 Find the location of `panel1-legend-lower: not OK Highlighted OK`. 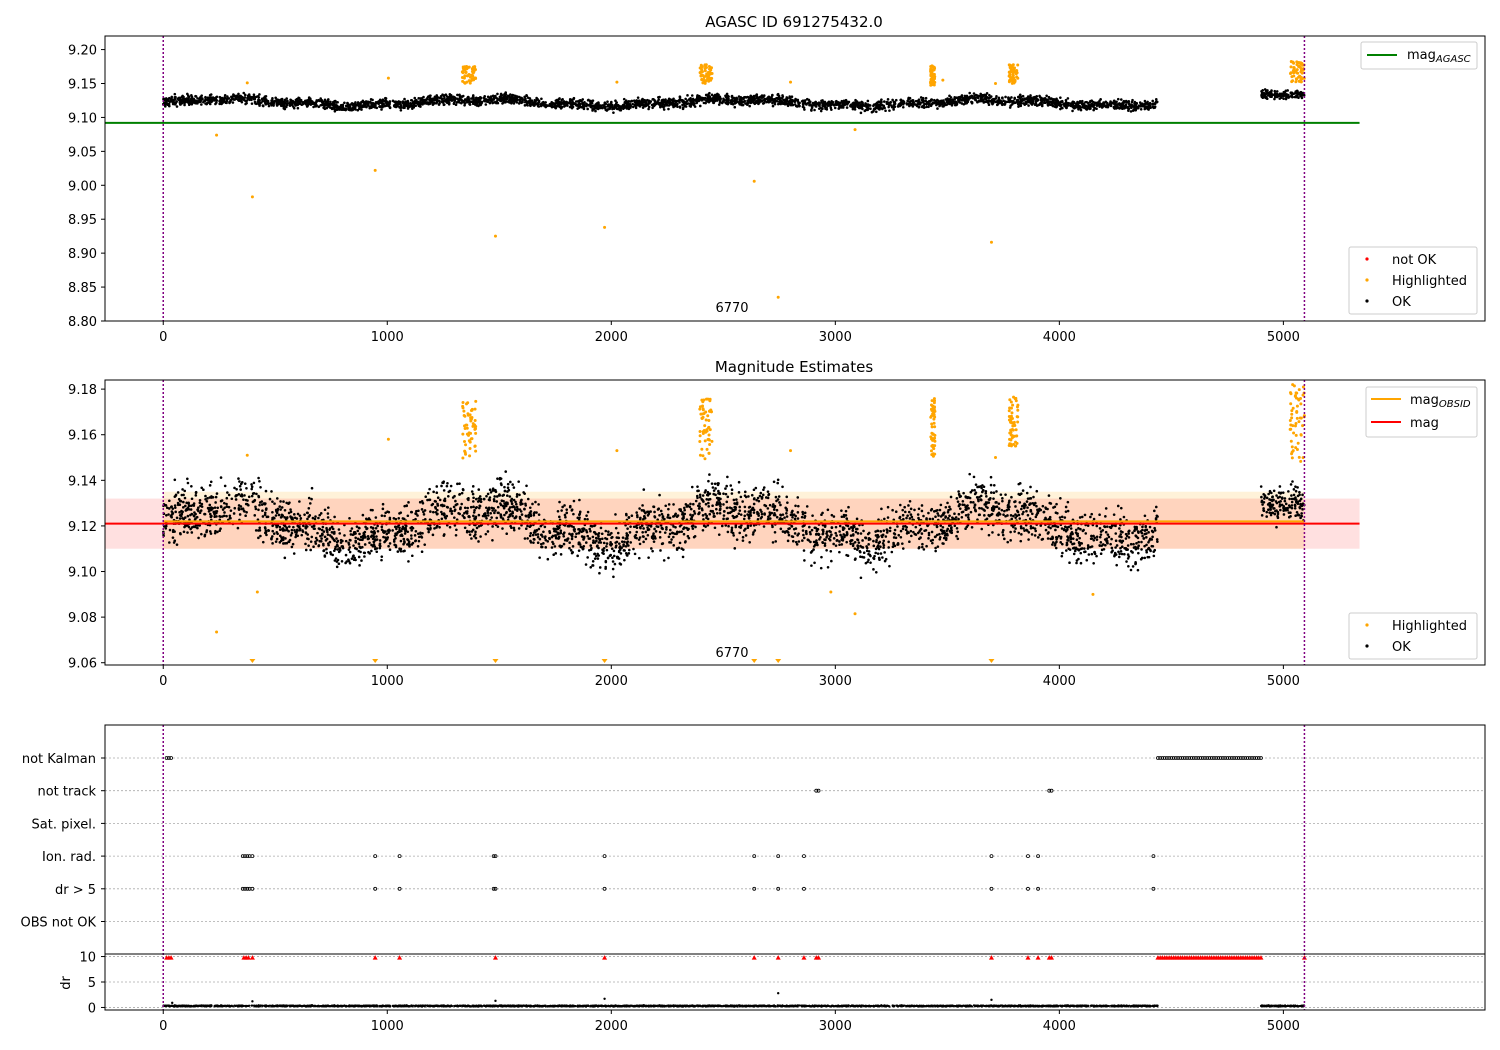

panel1-legend-lower: not OK Highlighted OK is located at coordinates (1413, 280).